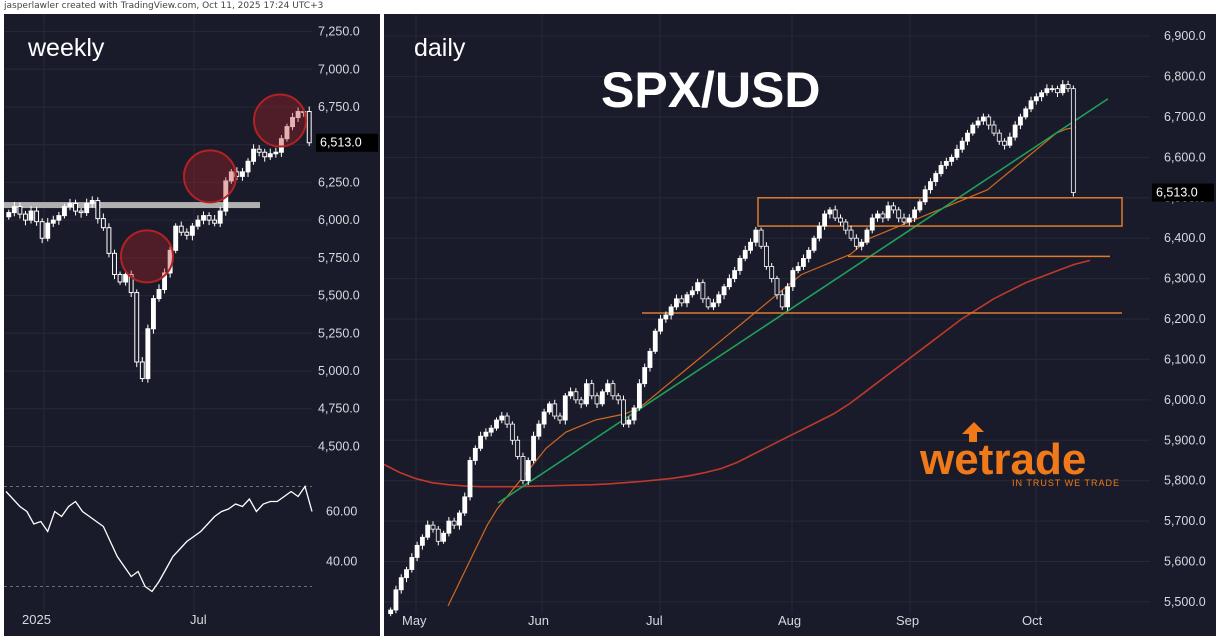 This screenshot has height=638, width=1218. I want to click on weekly-y-tick-label: 4,500.0, so click(339, 446).